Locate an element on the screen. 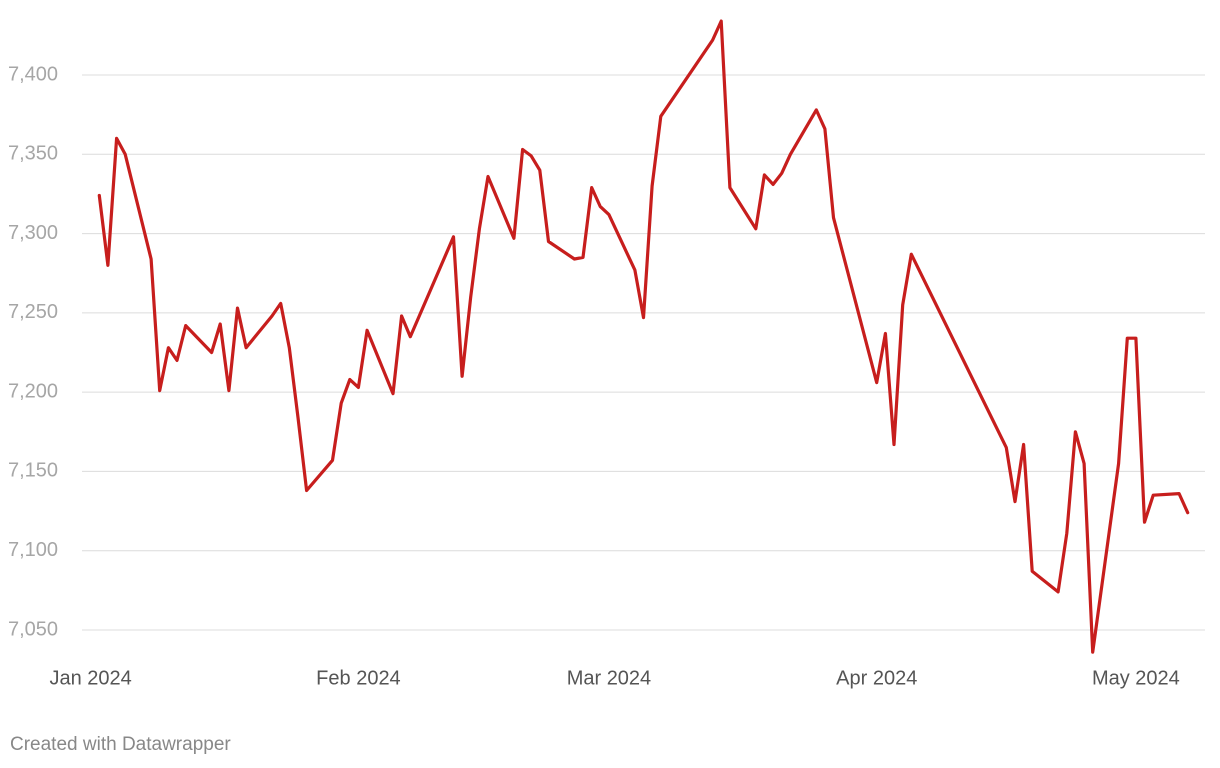  x-tick-label: Feb 2024 is located at coordinates (358, 678).